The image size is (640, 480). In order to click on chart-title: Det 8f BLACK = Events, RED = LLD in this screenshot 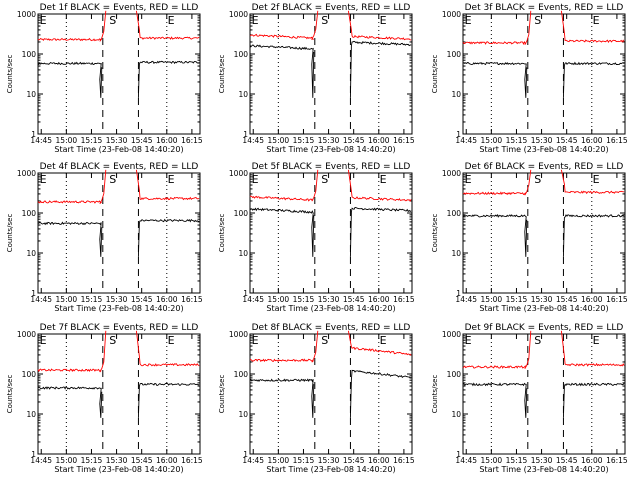, I will do `click(331, 328)`.